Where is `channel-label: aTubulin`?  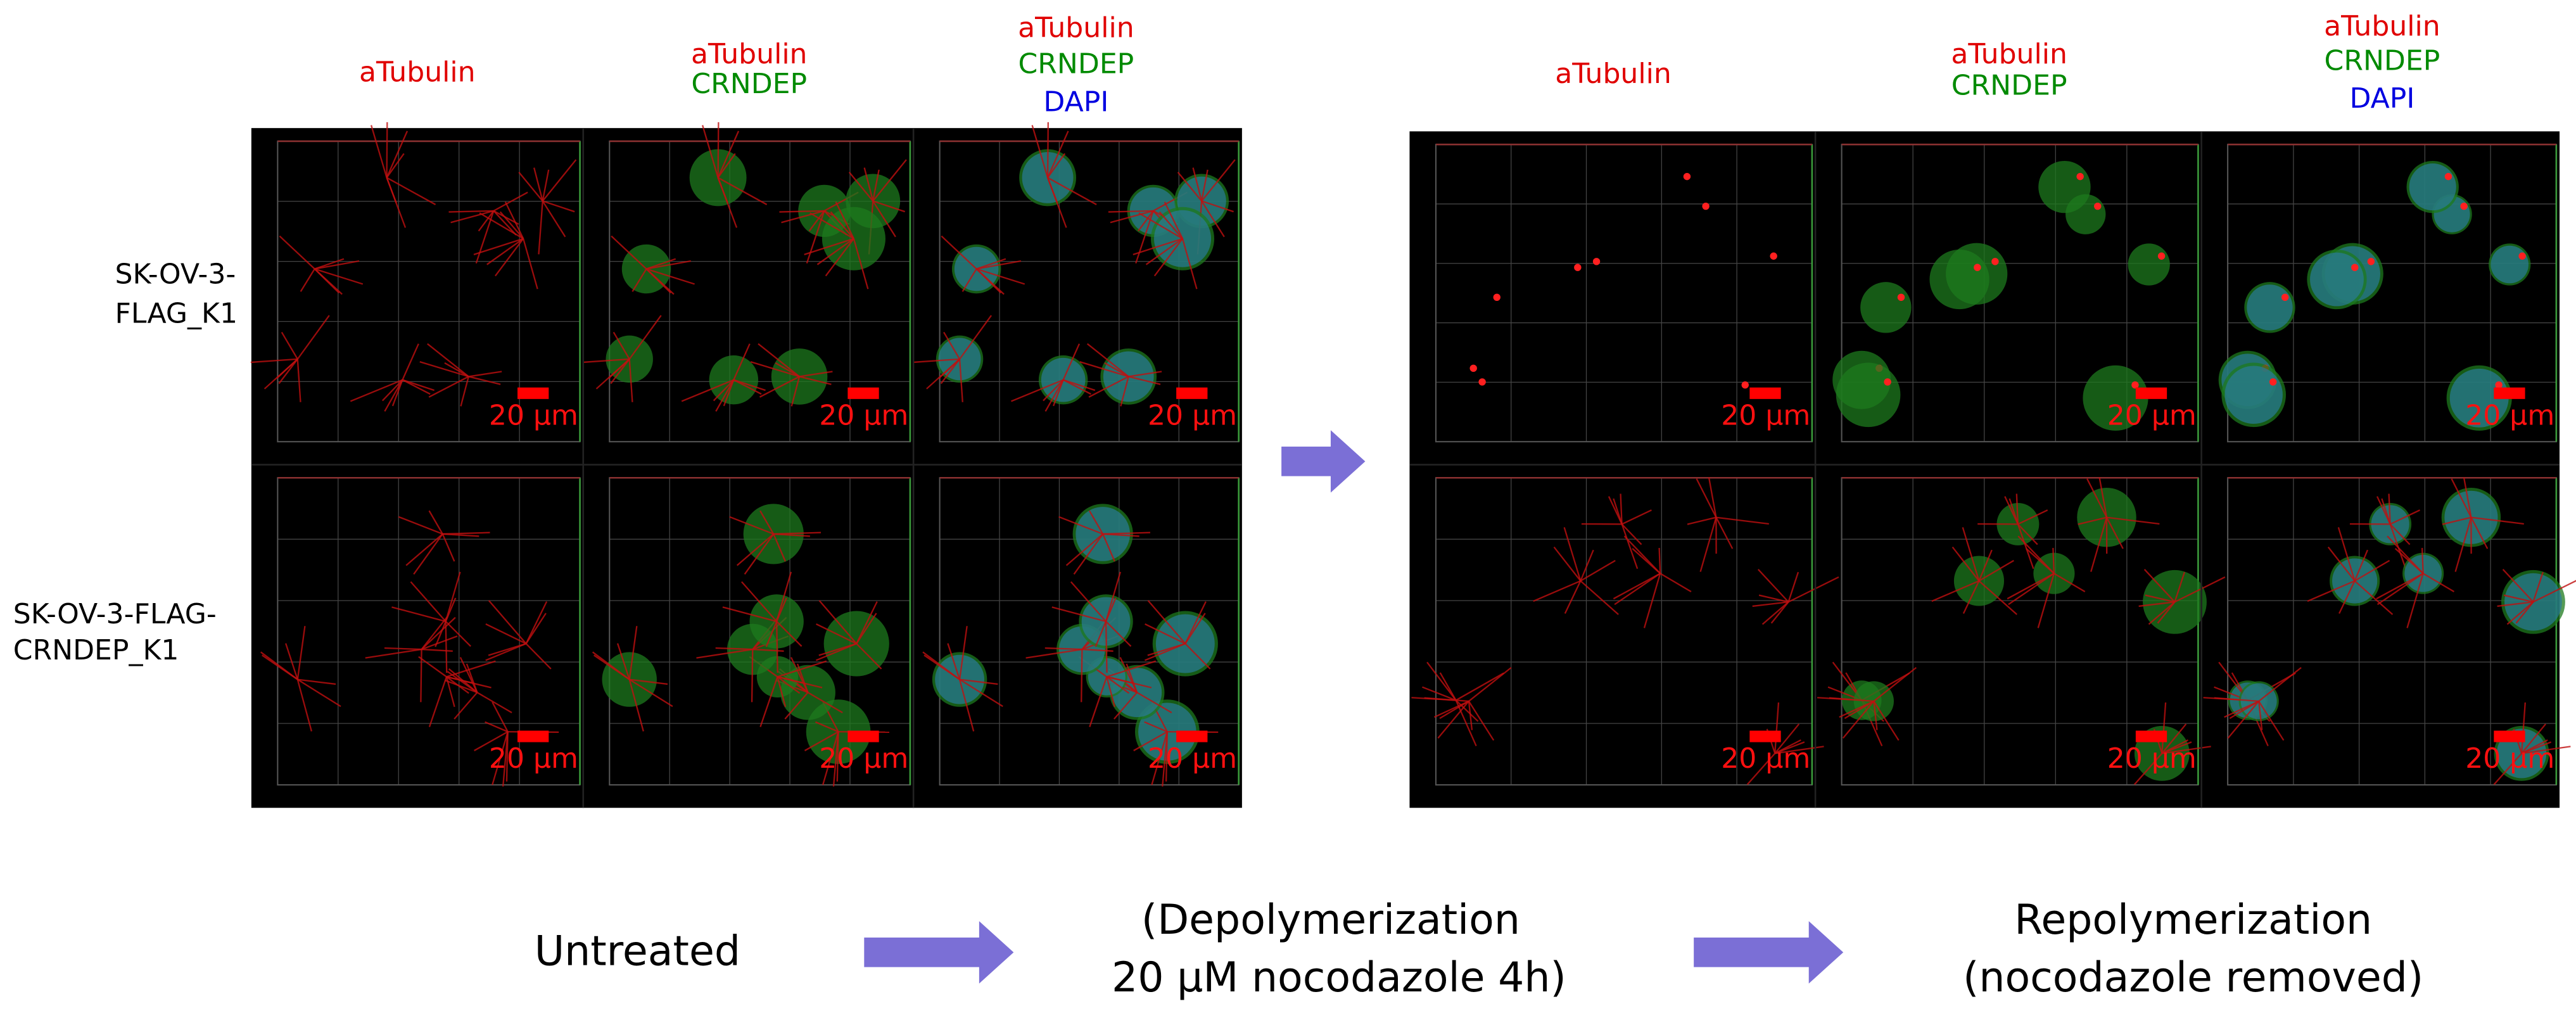 channel-label: aTubulin is located at coordinates (1613, 74).